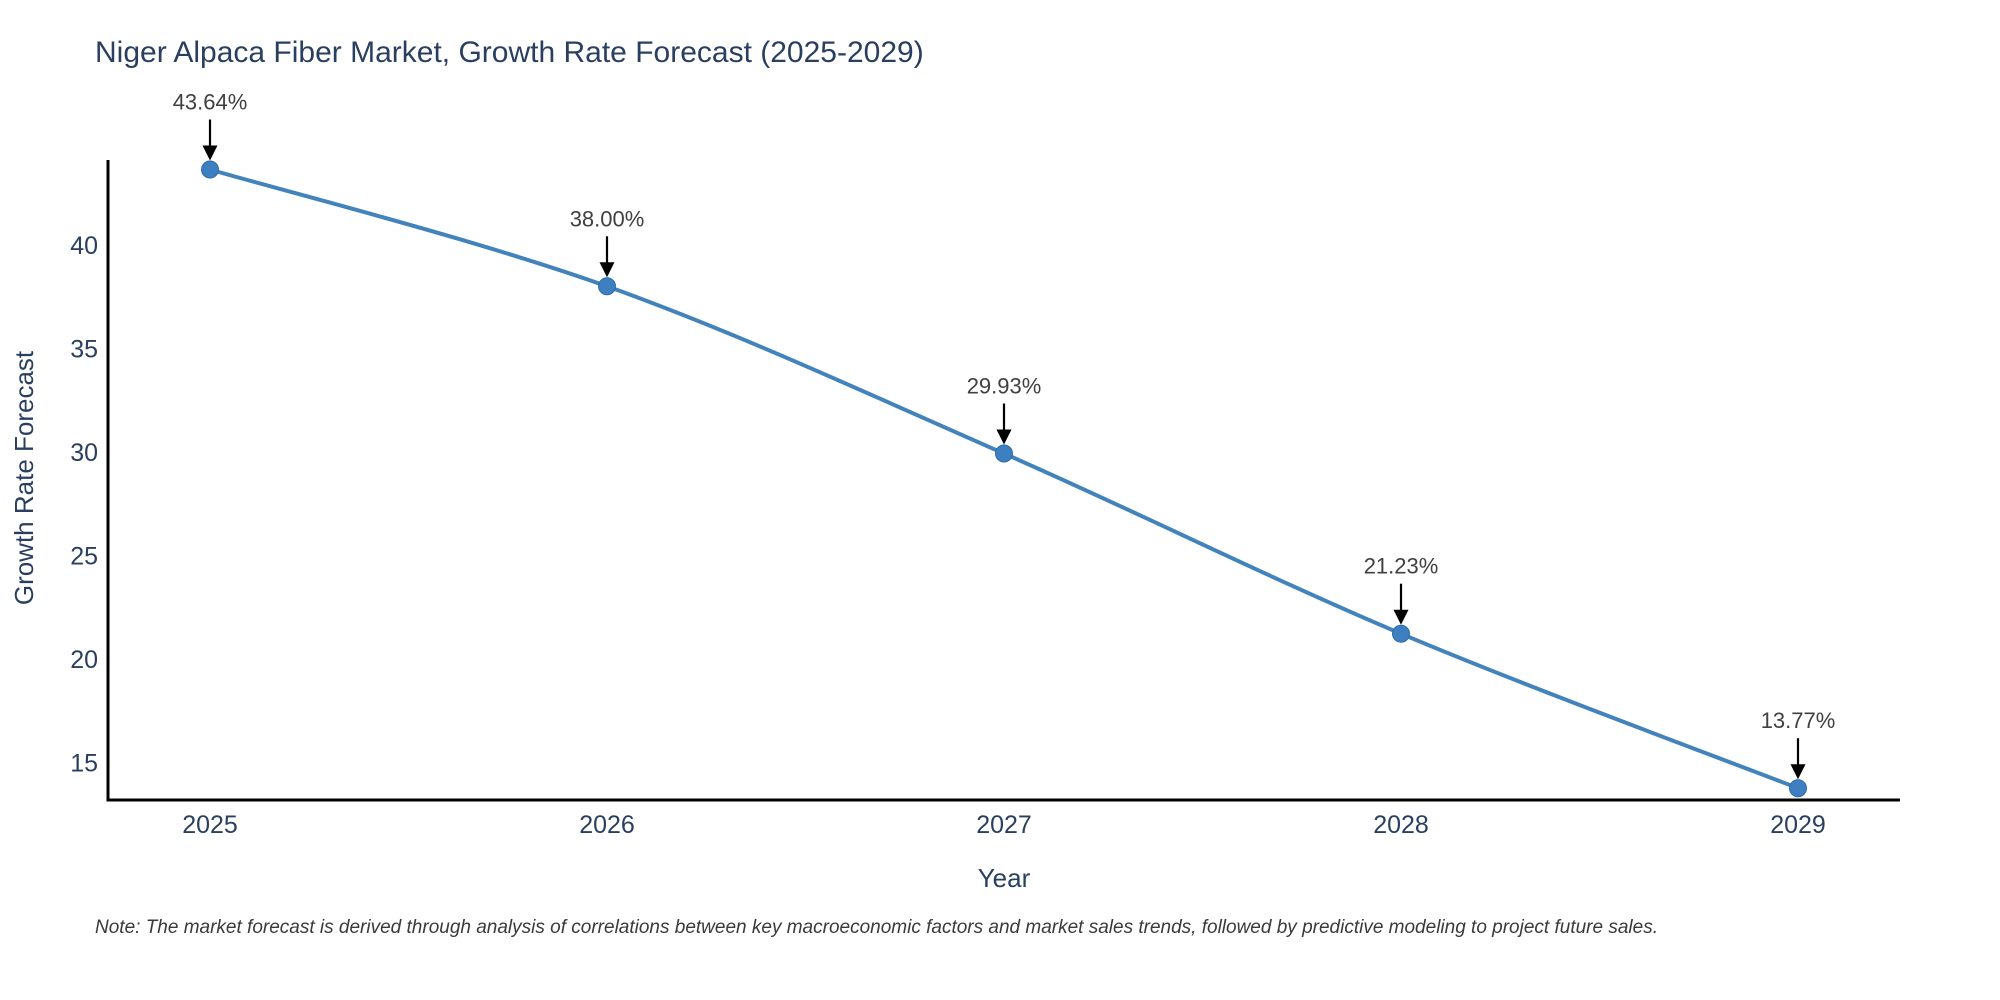  What do you see at coordinates (210, 825) in the screenshot?
I see `x-tick-label: 2025` at bounding box center [210, 825].